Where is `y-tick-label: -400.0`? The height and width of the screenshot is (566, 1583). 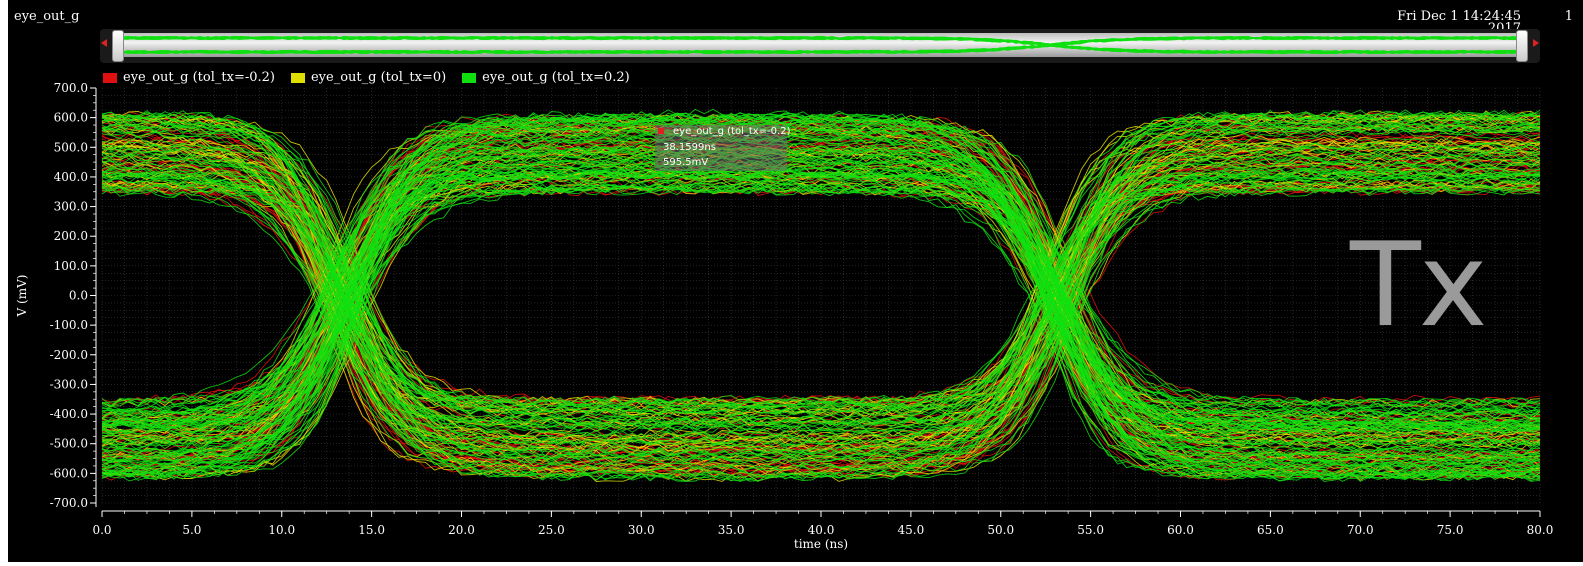
y-tick-label: -400.0 is located at coordinates (69, 414).